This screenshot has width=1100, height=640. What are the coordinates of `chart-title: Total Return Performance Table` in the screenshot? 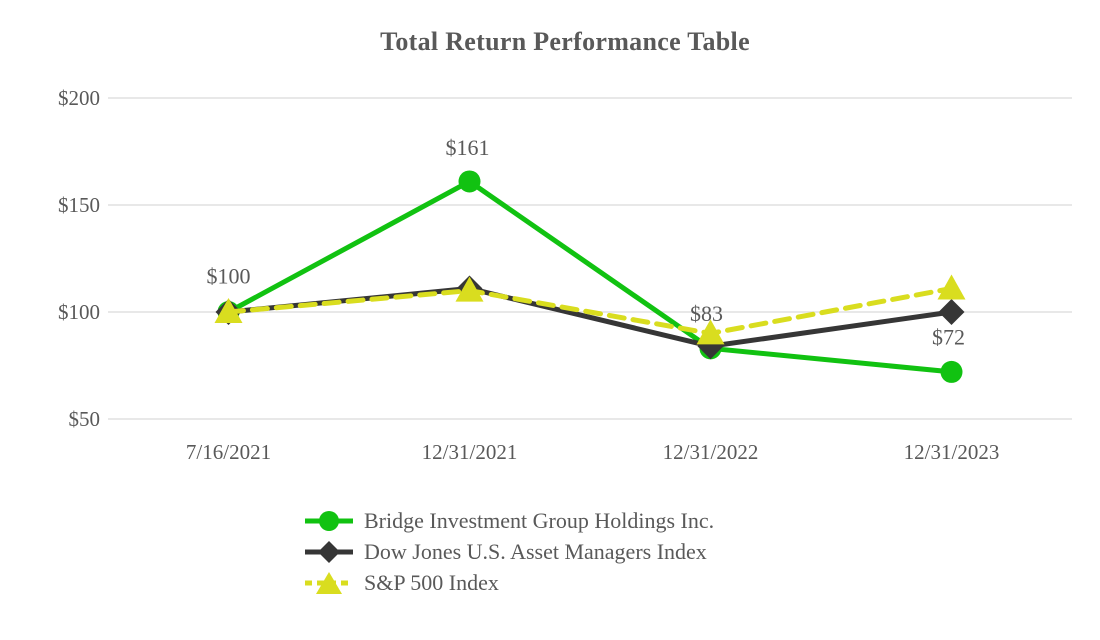 It's located at (565, 41).